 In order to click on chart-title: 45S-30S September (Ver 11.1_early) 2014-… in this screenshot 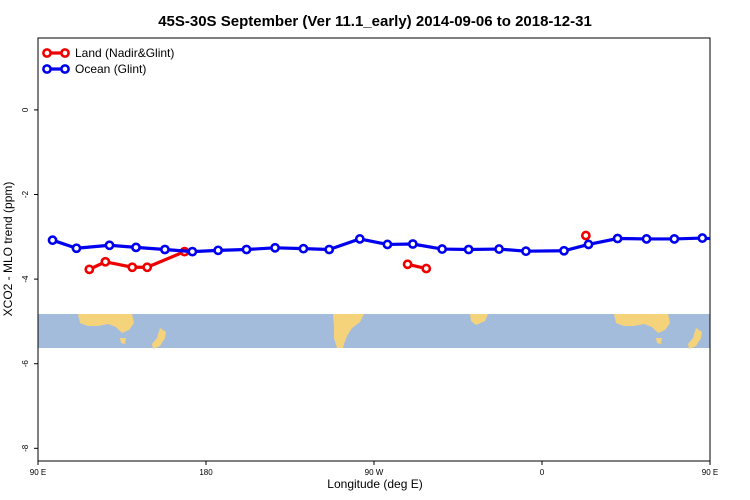, I will do `click(375, 21)`.